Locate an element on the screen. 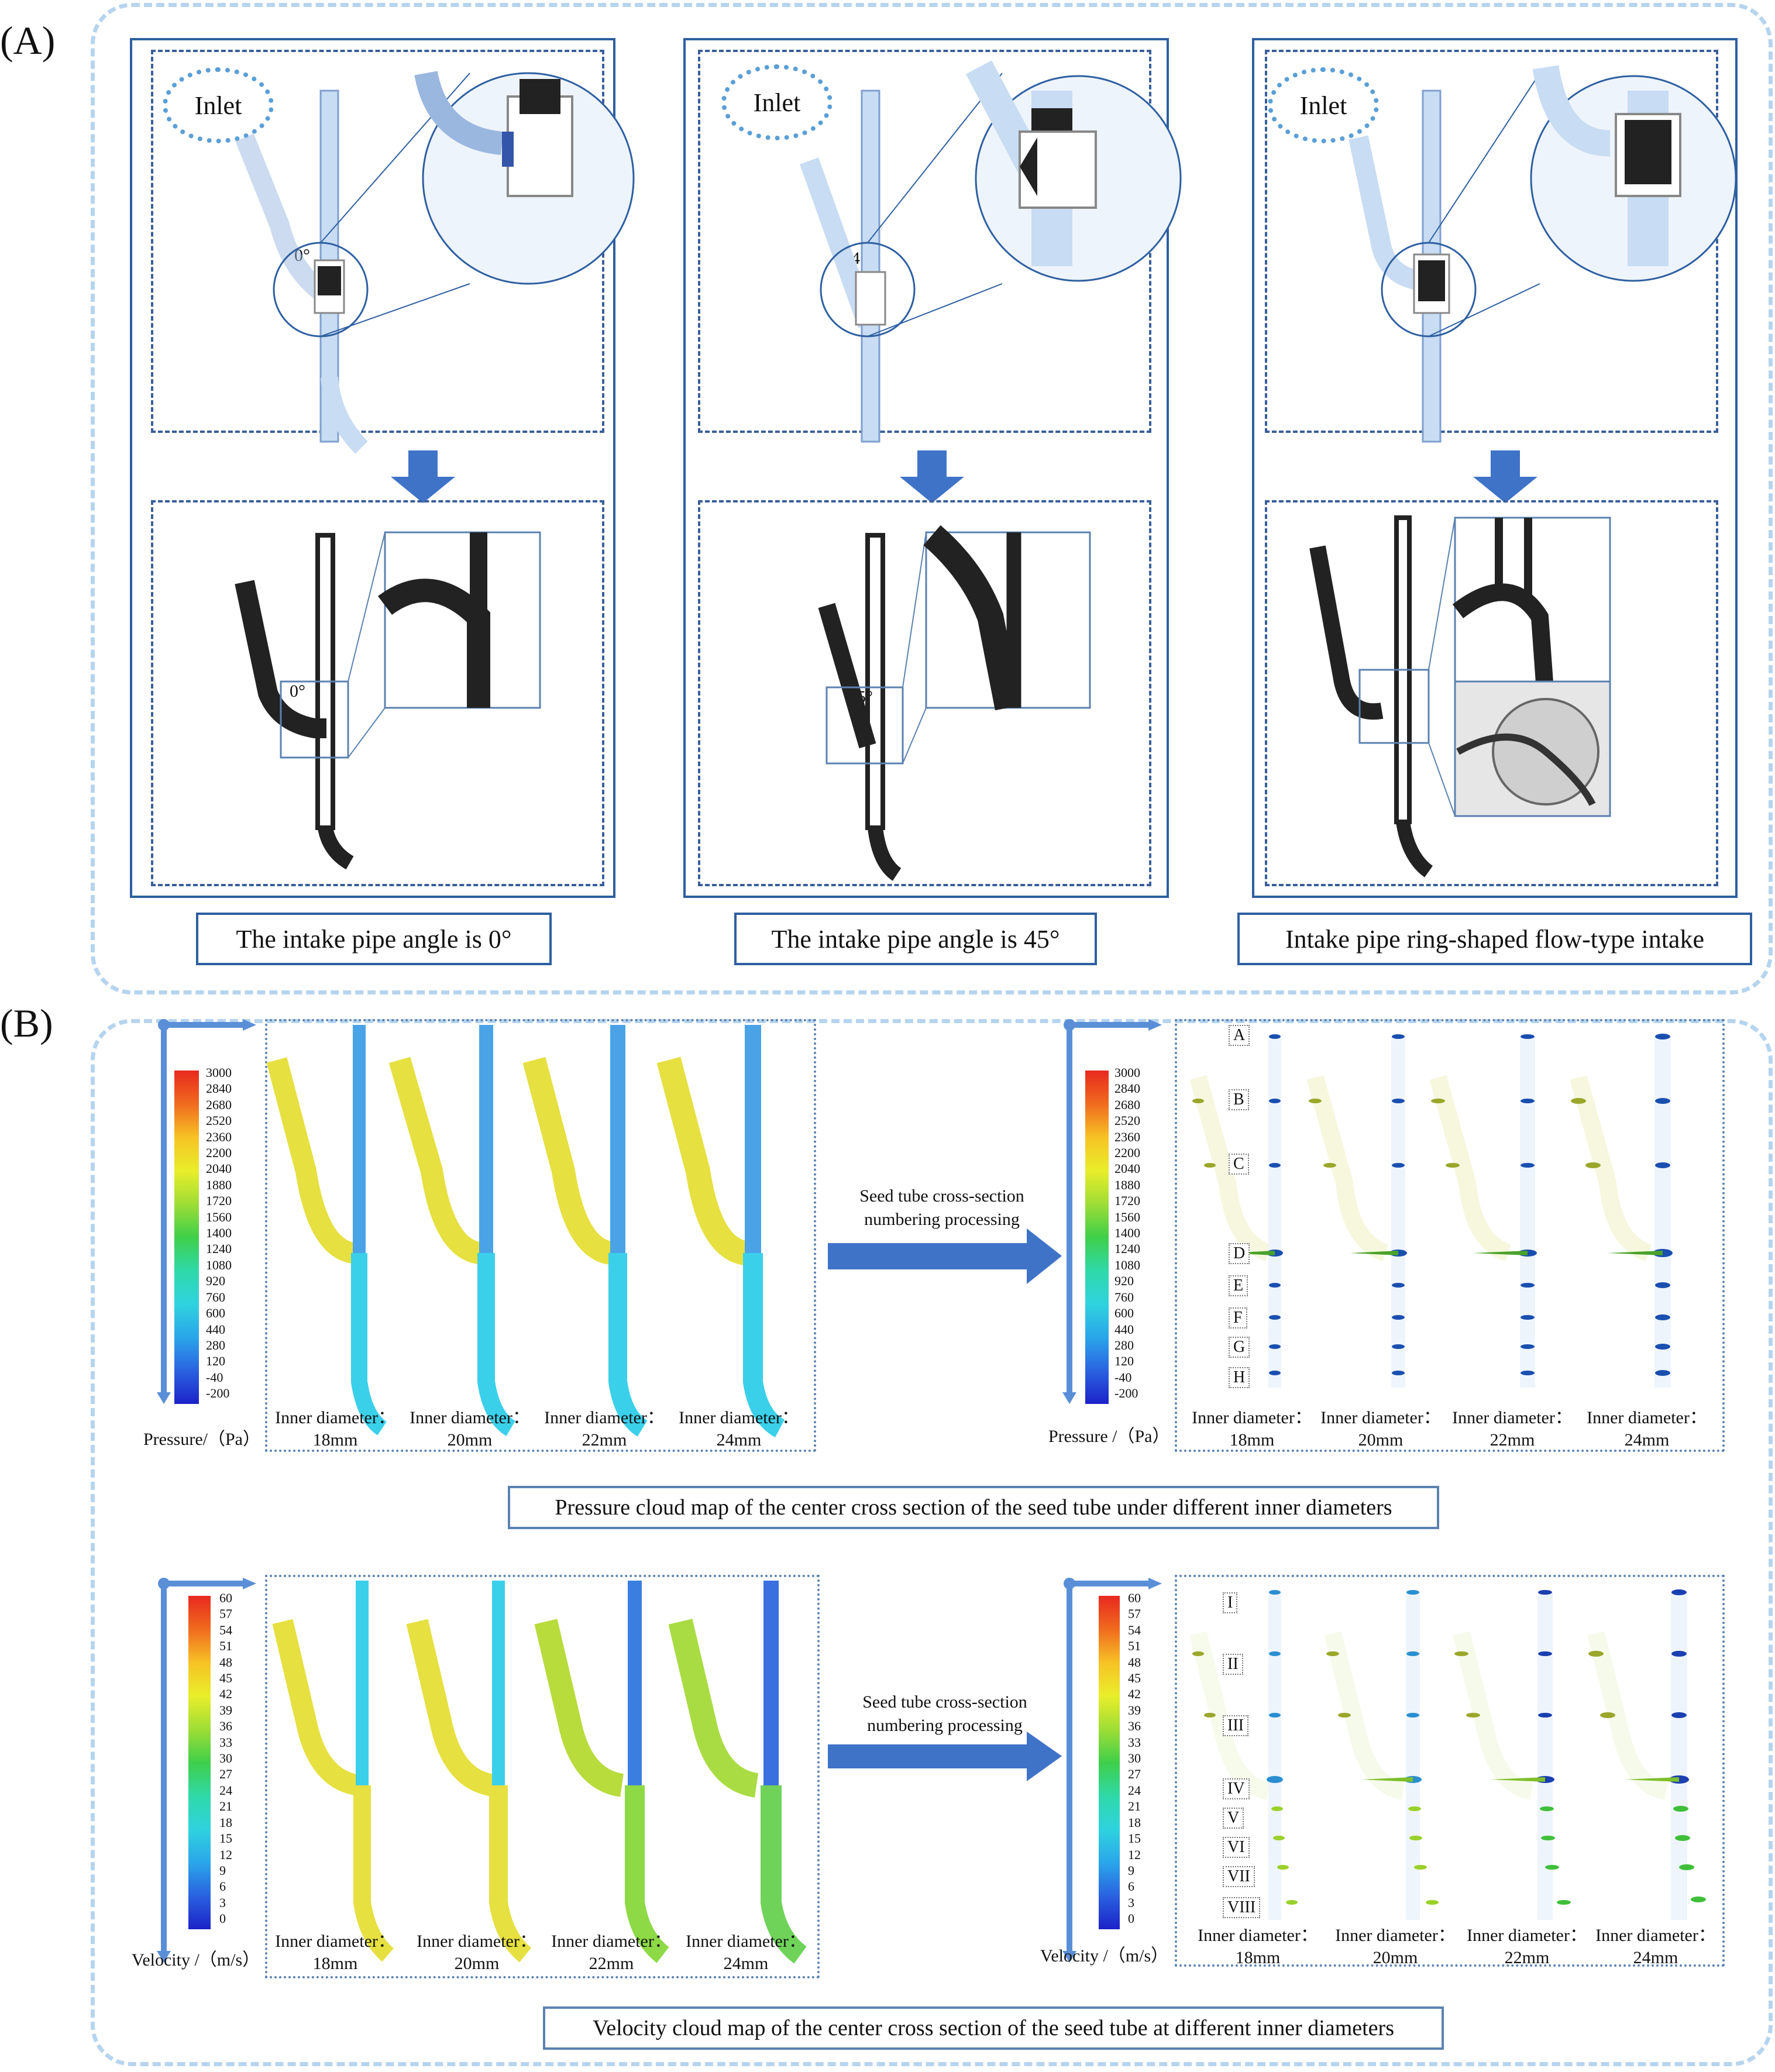  diameter-value: 24mm is located at coordinates (1647, 1440).